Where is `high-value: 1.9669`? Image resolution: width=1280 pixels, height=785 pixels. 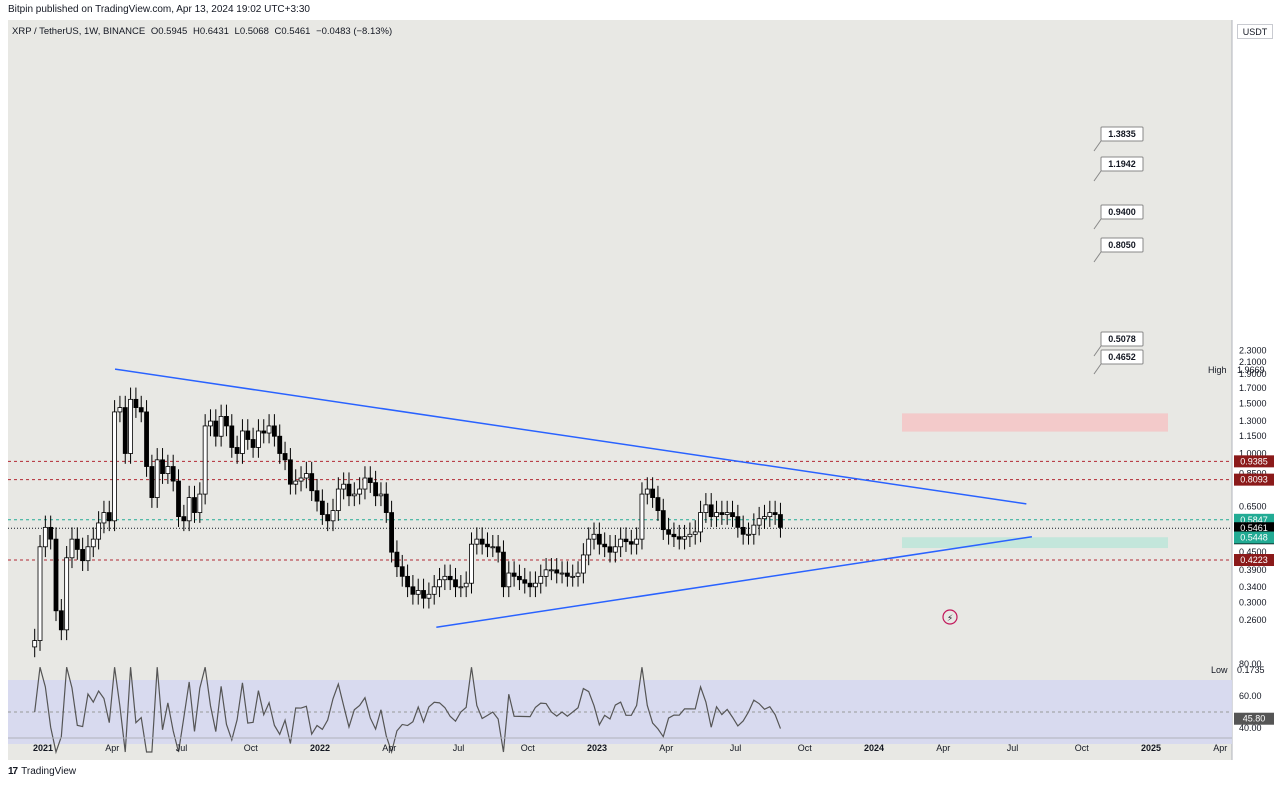 high-value: 1.9669 is located at coordinates (1251, 370).